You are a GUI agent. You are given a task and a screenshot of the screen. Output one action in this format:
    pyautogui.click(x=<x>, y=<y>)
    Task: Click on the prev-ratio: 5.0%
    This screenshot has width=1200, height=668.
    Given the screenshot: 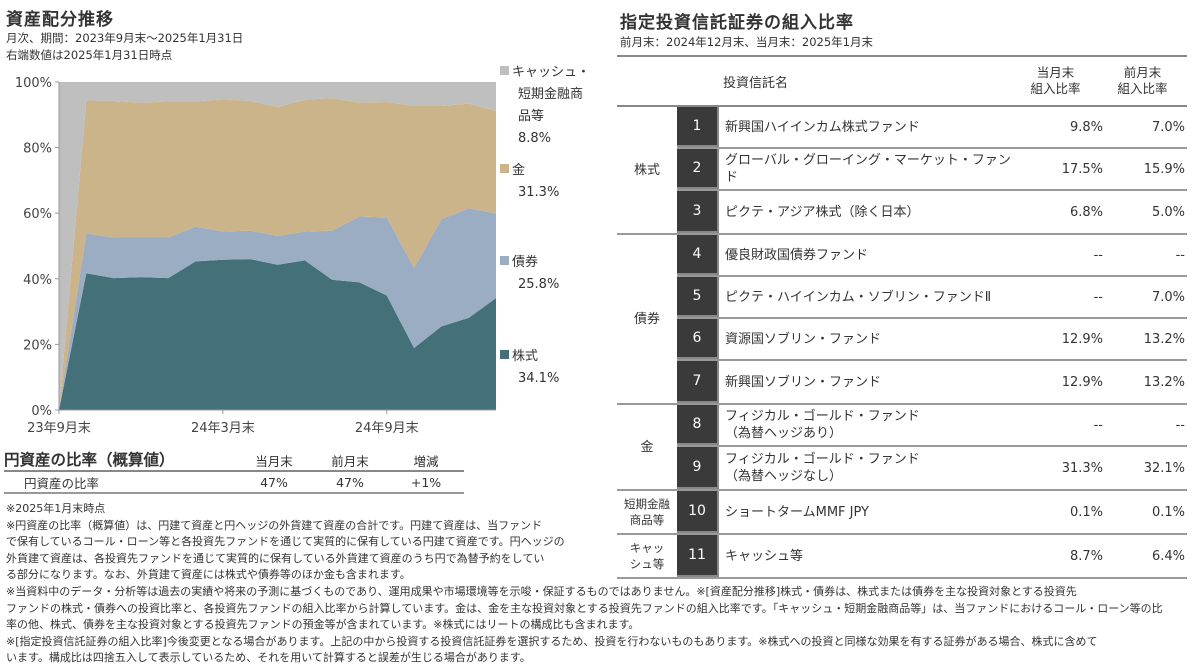 What is the action you would take?
    pyautogui.click(x=1168, y=212)
    